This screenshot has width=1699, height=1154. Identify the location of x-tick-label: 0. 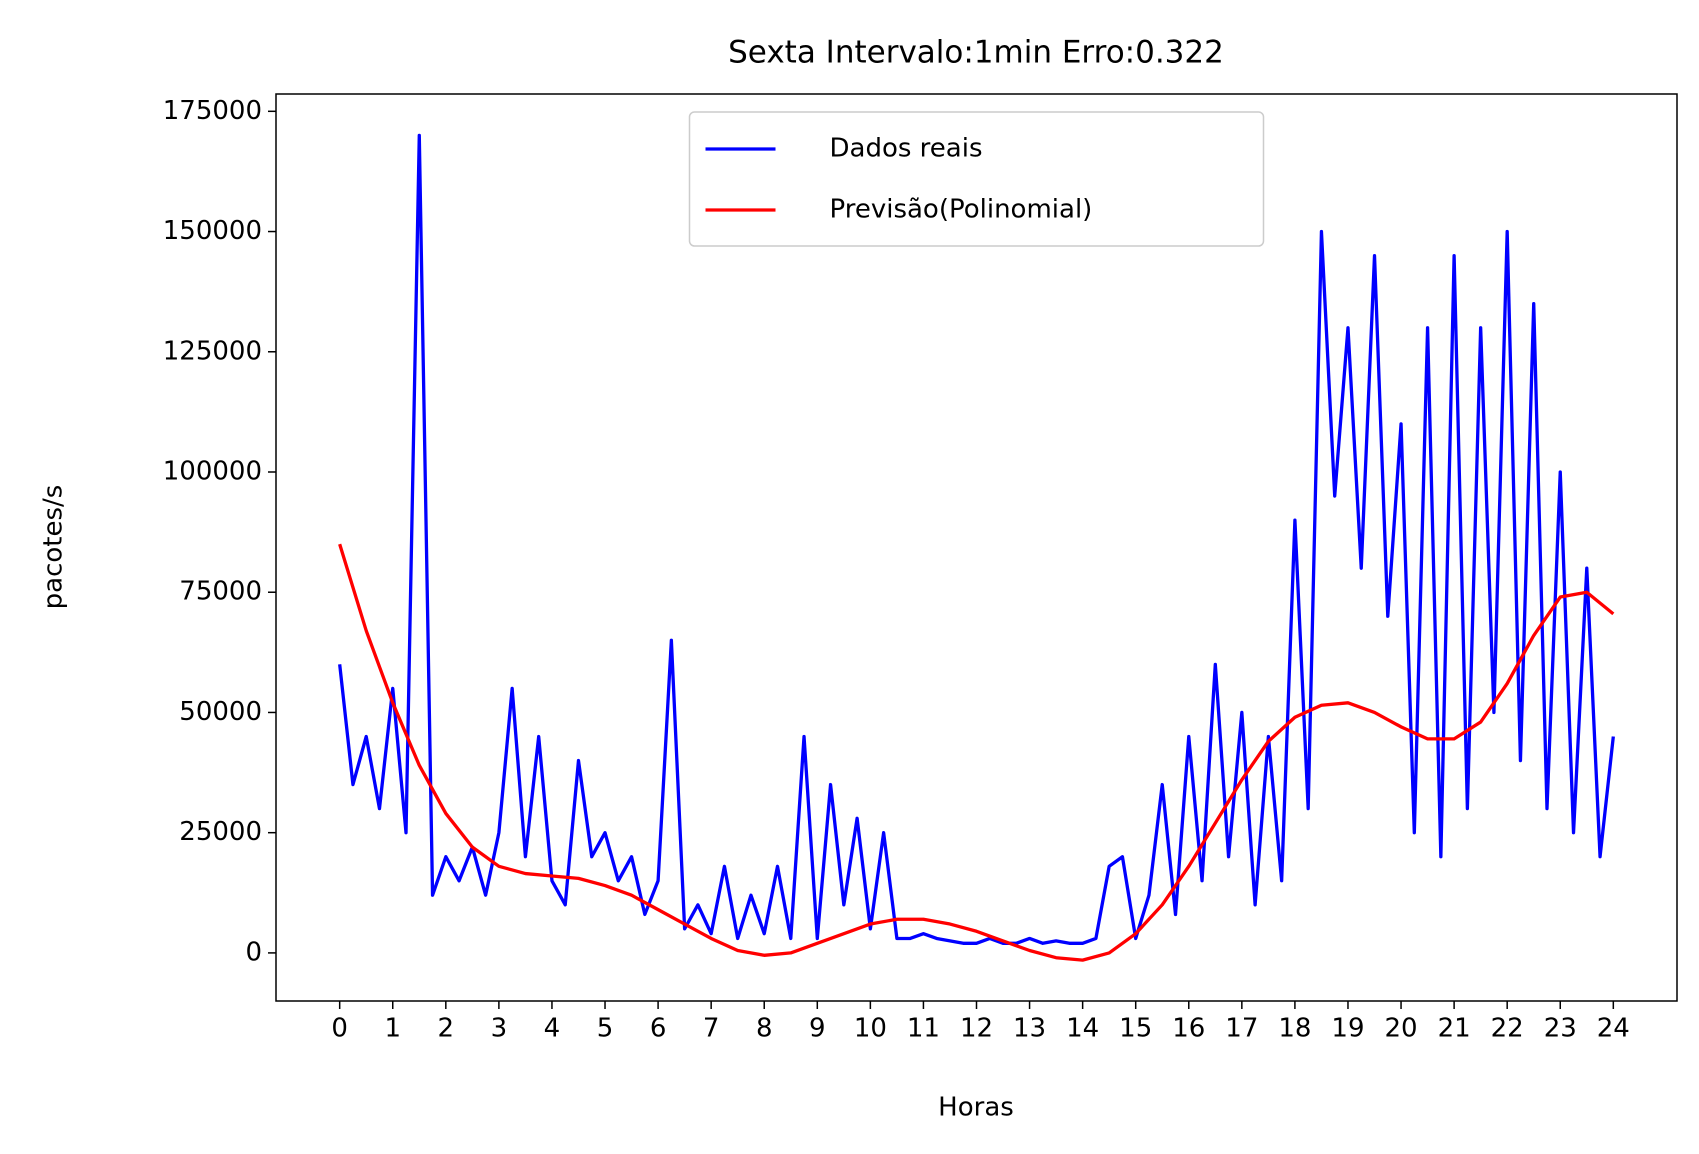
(339, 1029).